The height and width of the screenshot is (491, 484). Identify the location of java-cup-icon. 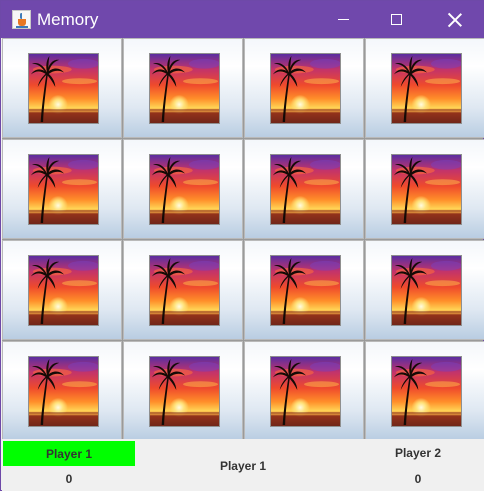
(21, 19).